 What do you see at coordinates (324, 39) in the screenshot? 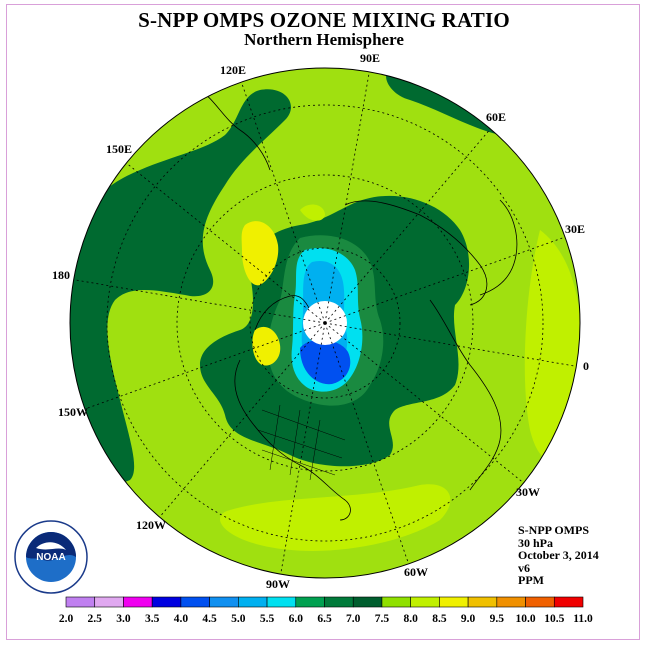
I see `map-subtitle: Northern Hemisphere` at bounding box center [324, 39].